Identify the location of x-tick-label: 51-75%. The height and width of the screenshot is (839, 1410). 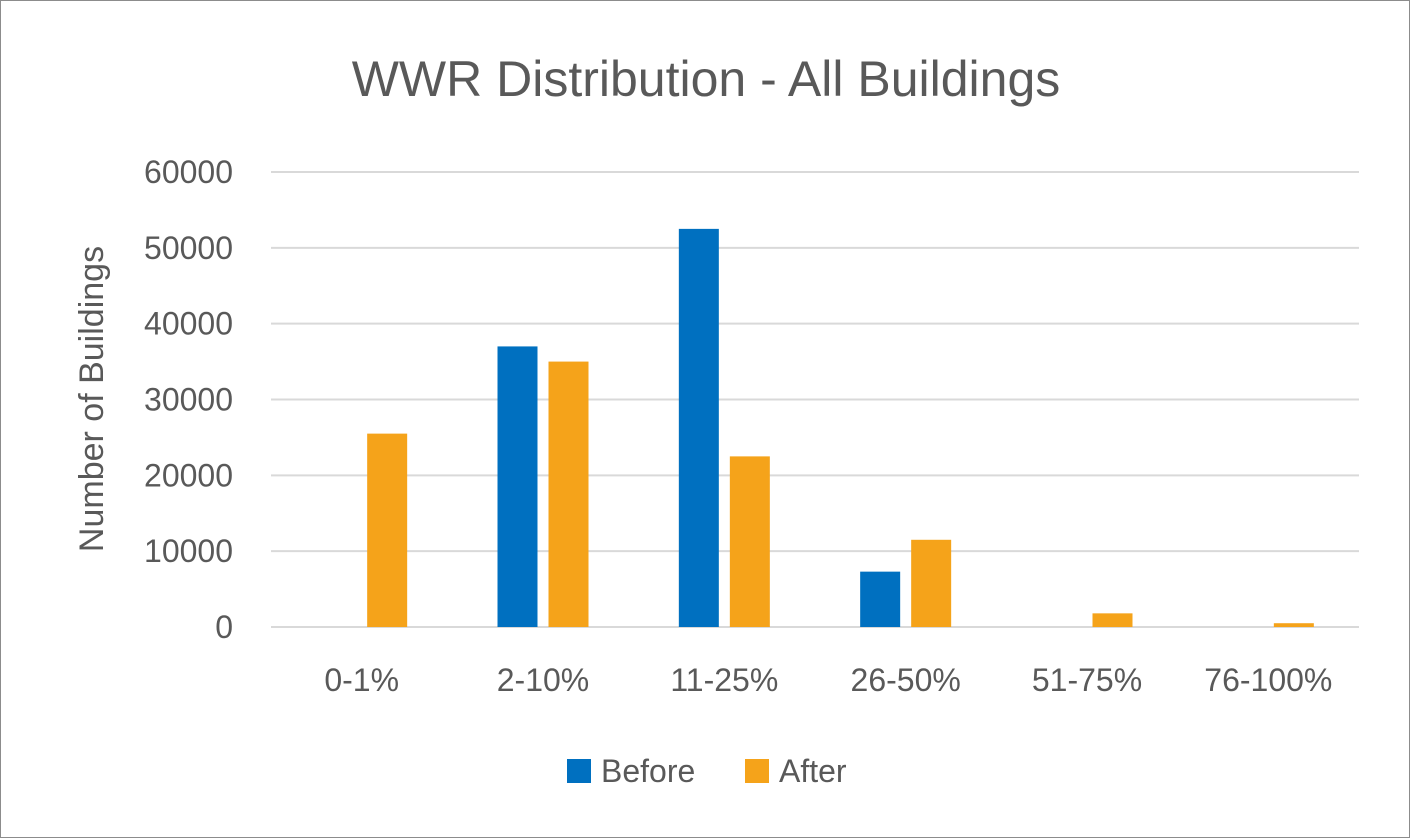
(1087, 680).